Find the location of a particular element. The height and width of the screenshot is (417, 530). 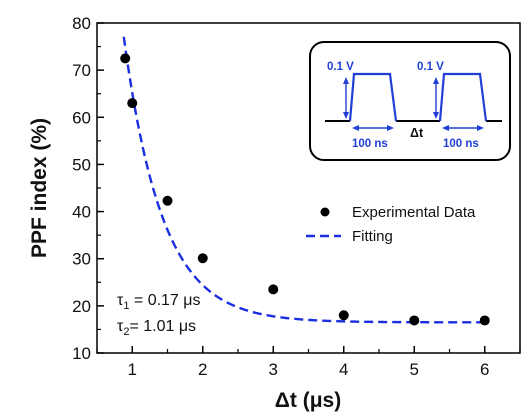

y-tick-label: 80 is located at coordinates (81, 23).